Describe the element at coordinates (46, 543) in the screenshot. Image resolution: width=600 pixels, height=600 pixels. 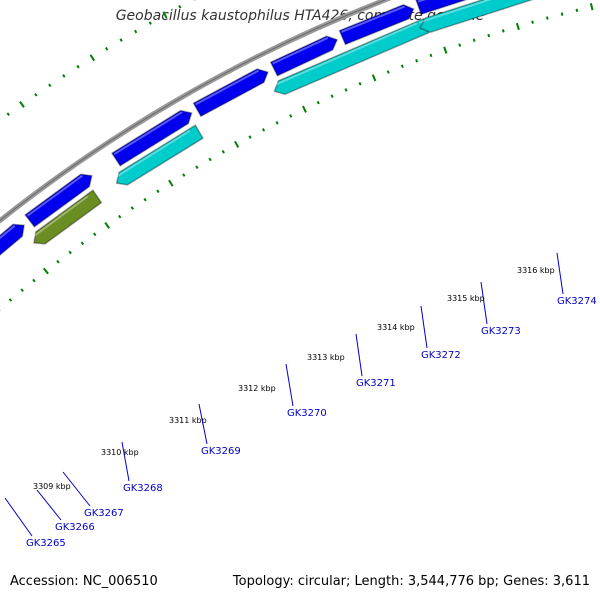
I see `gene-label: GK3265` at that location.